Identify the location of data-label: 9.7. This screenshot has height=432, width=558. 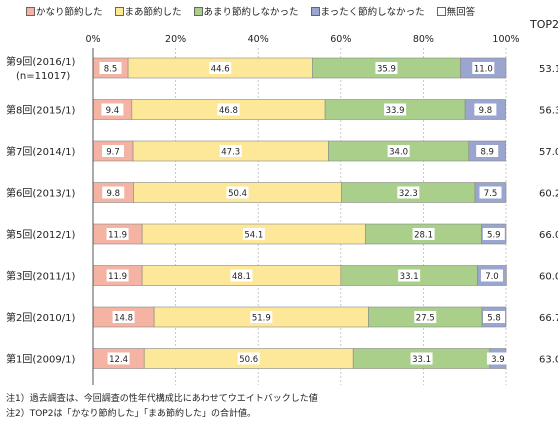
(113, 153).